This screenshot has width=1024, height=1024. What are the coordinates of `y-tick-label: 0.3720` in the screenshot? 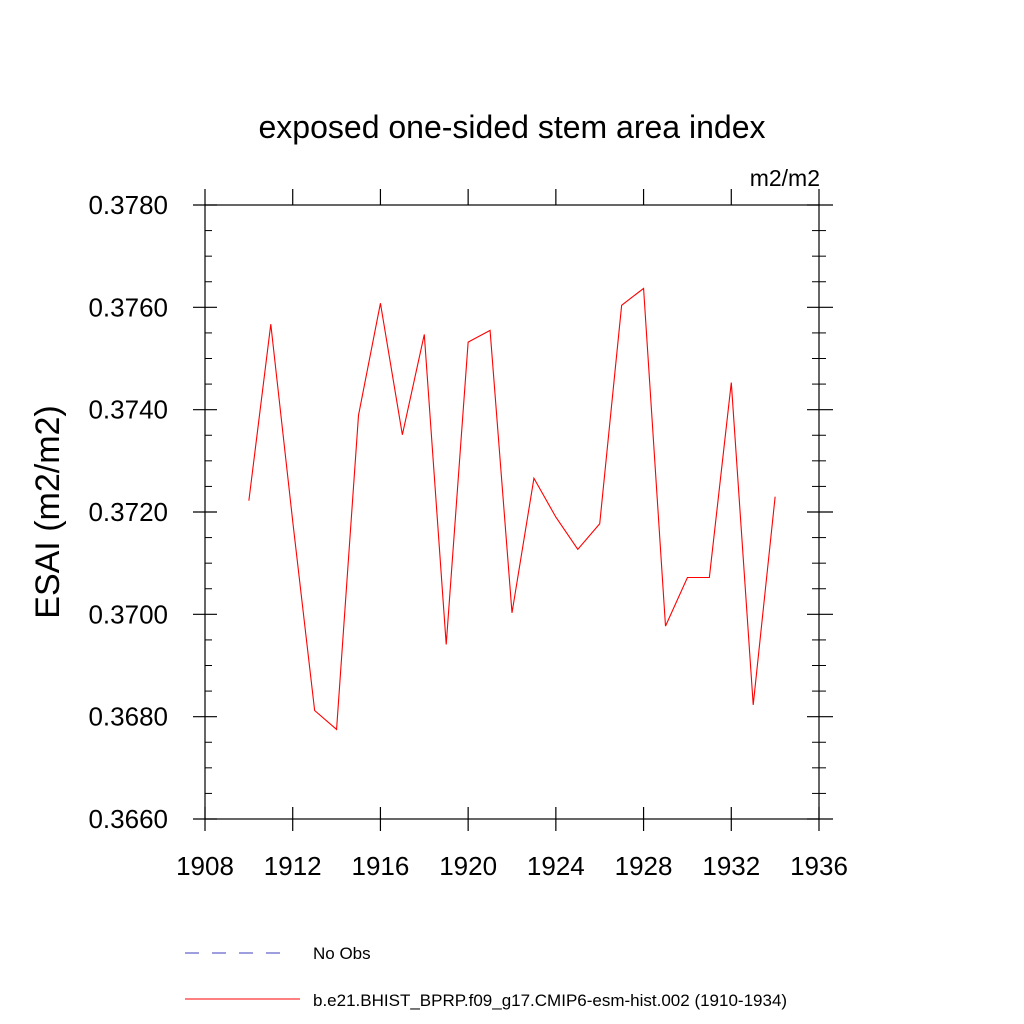 It's located at (128, 512).